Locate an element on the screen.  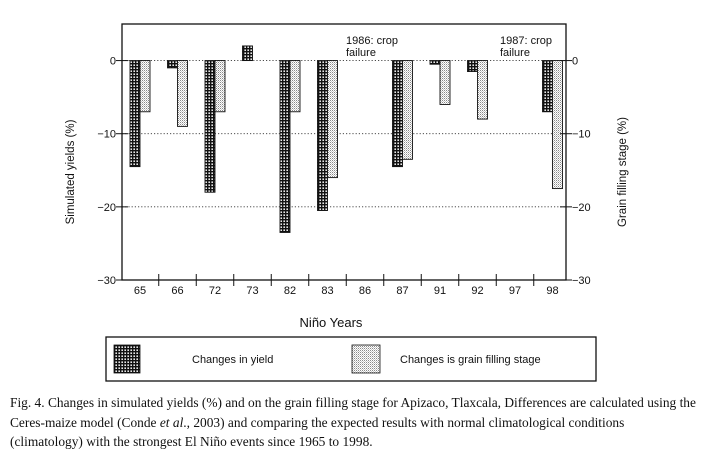
y-tick-label: 0 is located at coordinates (113, 62).